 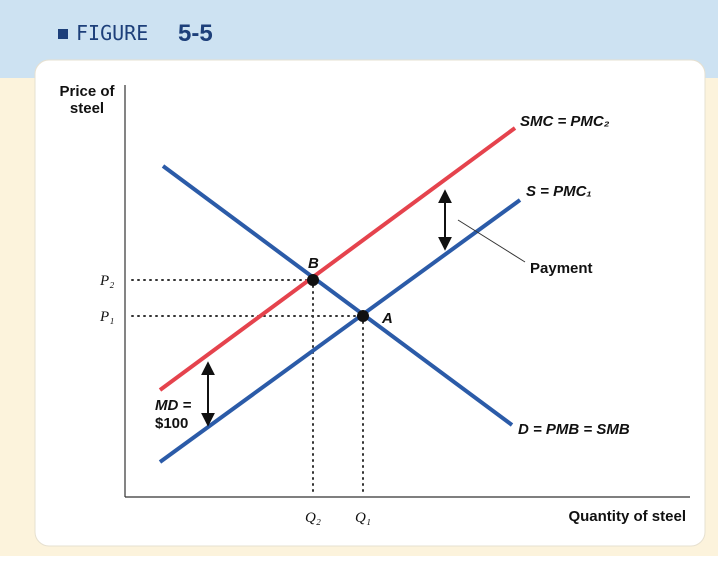 What do you see at coordinates (491, 241) in the screenshot?
I see `payment-leader` at bounding box center [491, 241].